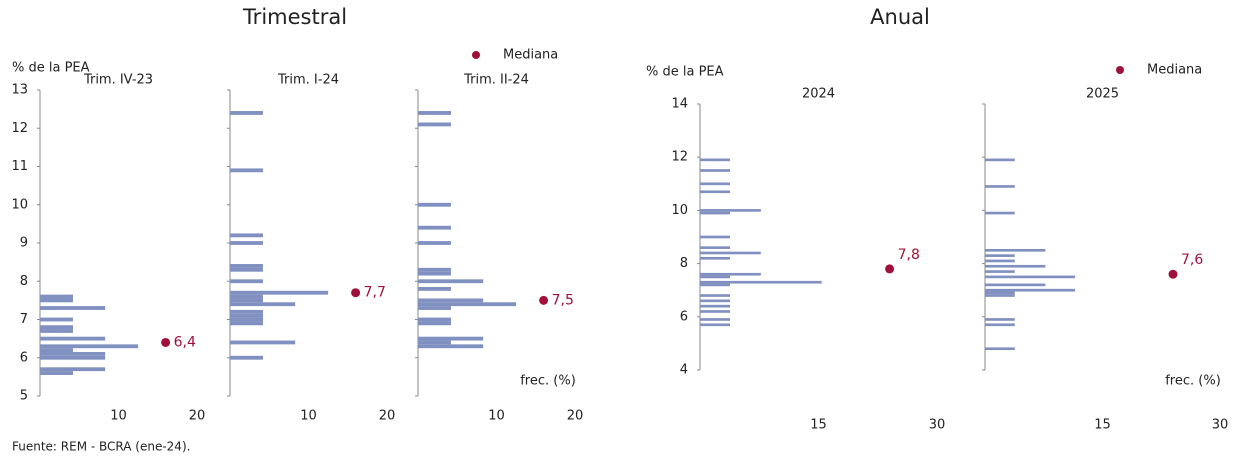 The width and height of the screenshot is (1246, 456). Describe the element at coordinates (19, 166) in the screenshot. I see `y-tick-label: 11` at that location.